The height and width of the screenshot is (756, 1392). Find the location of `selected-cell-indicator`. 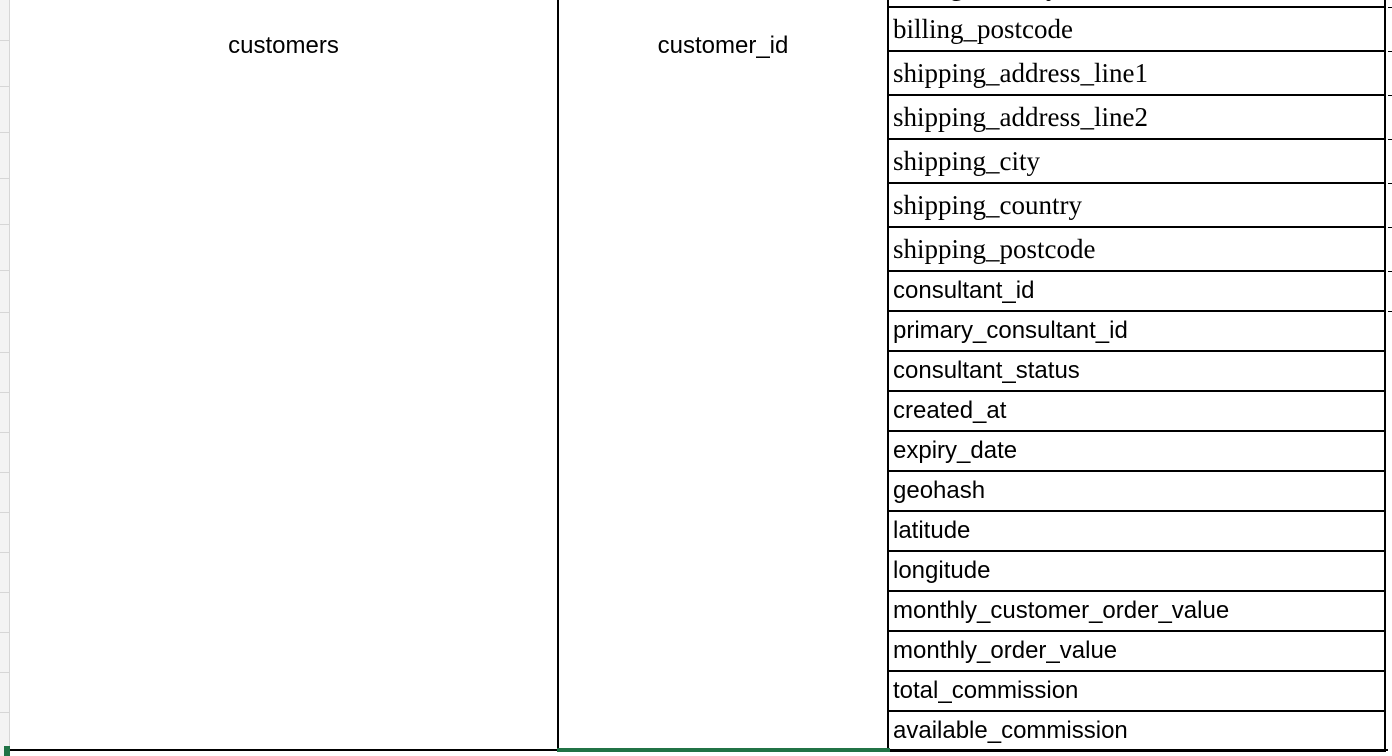

selected-cell-indicator is located at coordinates (723, 750).